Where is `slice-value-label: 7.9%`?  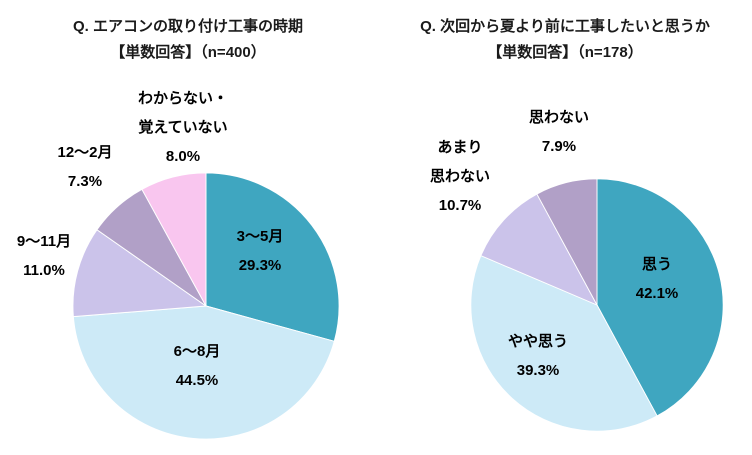 slice-value-label: 7.9% is located at coordinates (559, 146).